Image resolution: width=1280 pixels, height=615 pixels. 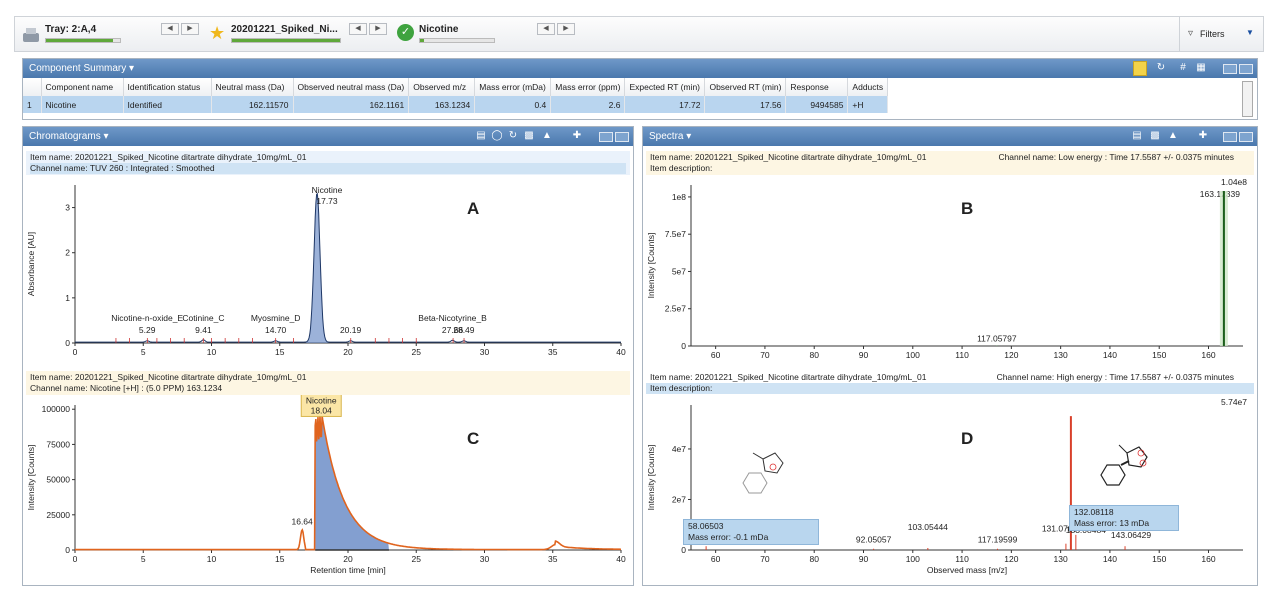 I want to click on column-header: Response, so click(x=817, y=87).